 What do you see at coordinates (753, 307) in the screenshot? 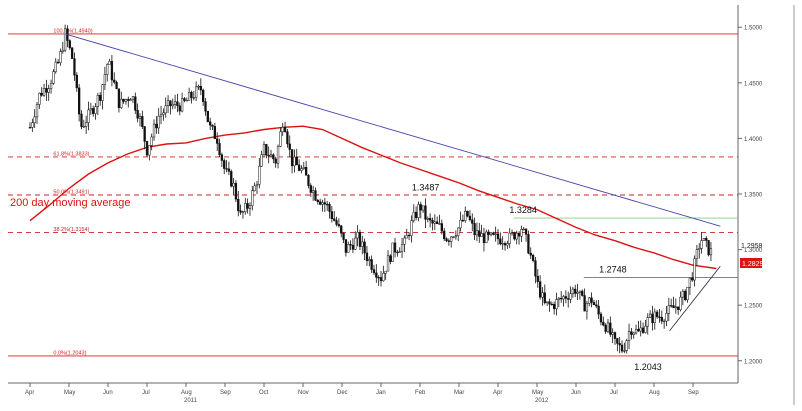
I see `y-tick-label: 1.2500` at bounding box center [753, 307].